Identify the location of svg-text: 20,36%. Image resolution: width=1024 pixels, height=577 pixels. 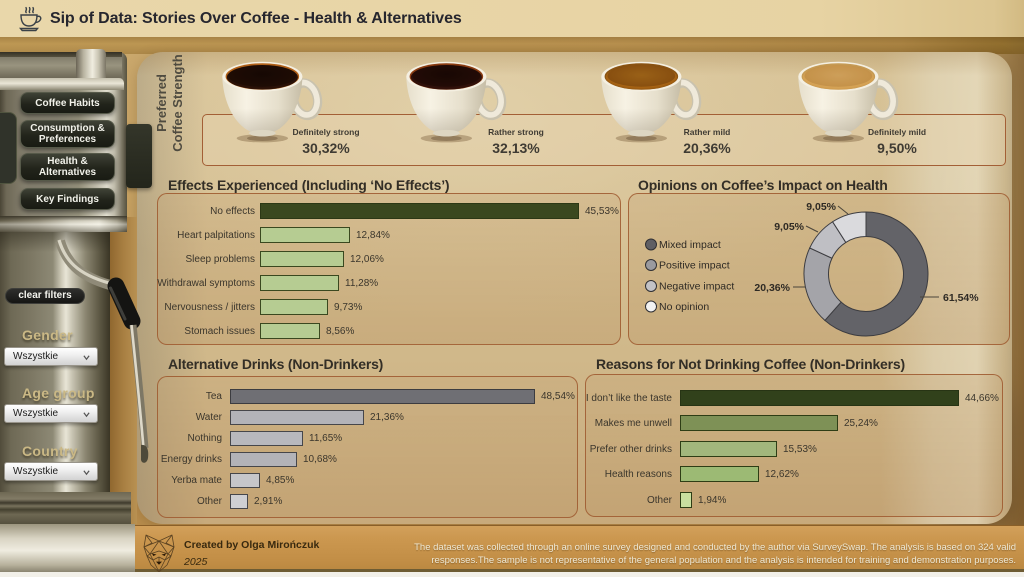
(772, 288).